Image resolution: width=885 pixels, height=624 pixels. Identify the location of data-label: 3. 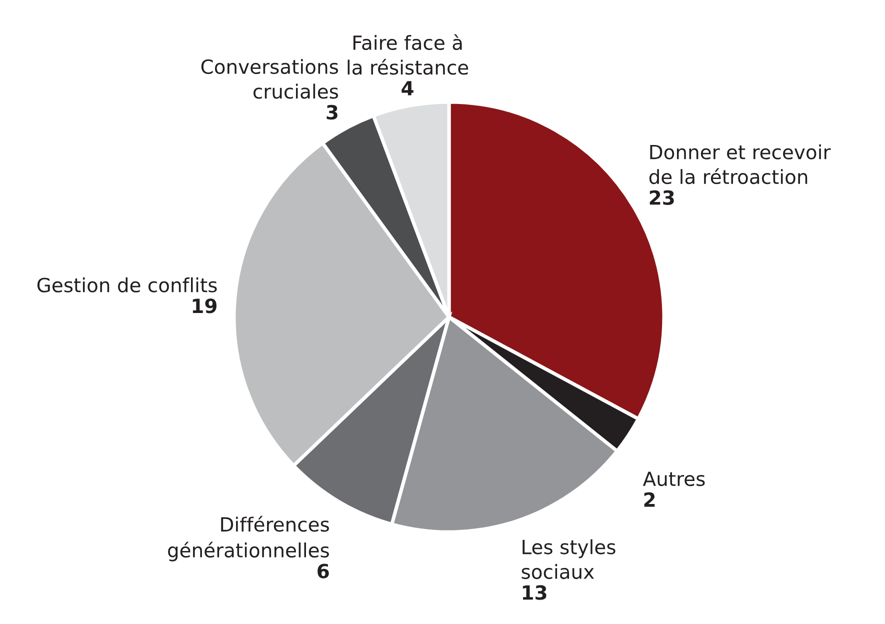
(332, 112).